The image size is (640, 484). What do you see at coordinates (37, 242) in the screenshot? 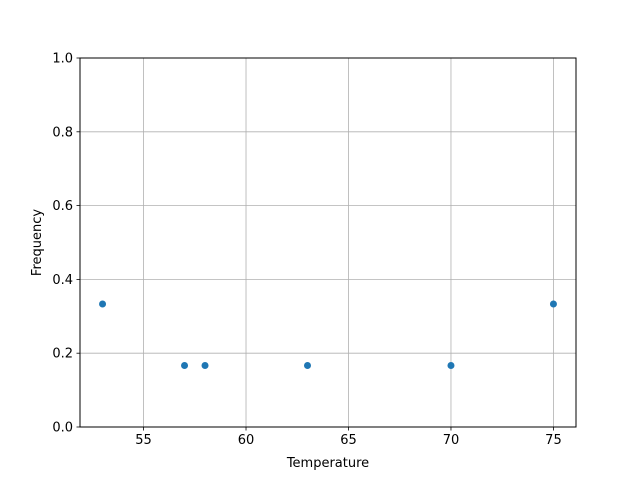
I see `y-axis-label: Frequency` at bounding box center [37, 242].